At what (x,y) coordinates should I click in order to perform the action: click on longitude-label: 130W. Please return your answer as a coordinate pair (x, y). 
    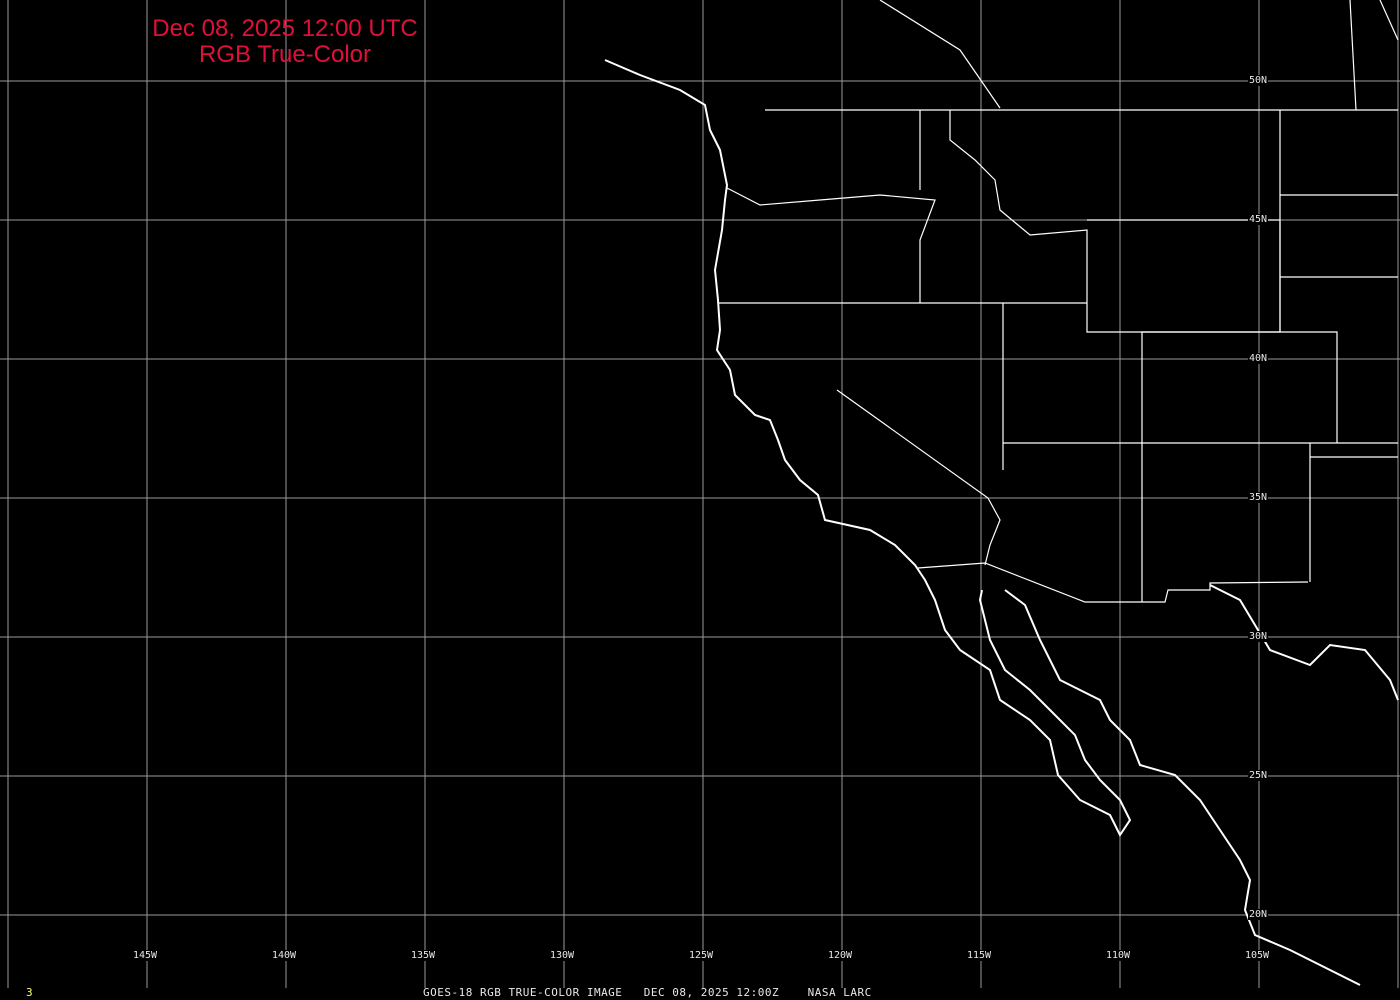
    Looking at the image, I should click on (562, 955).